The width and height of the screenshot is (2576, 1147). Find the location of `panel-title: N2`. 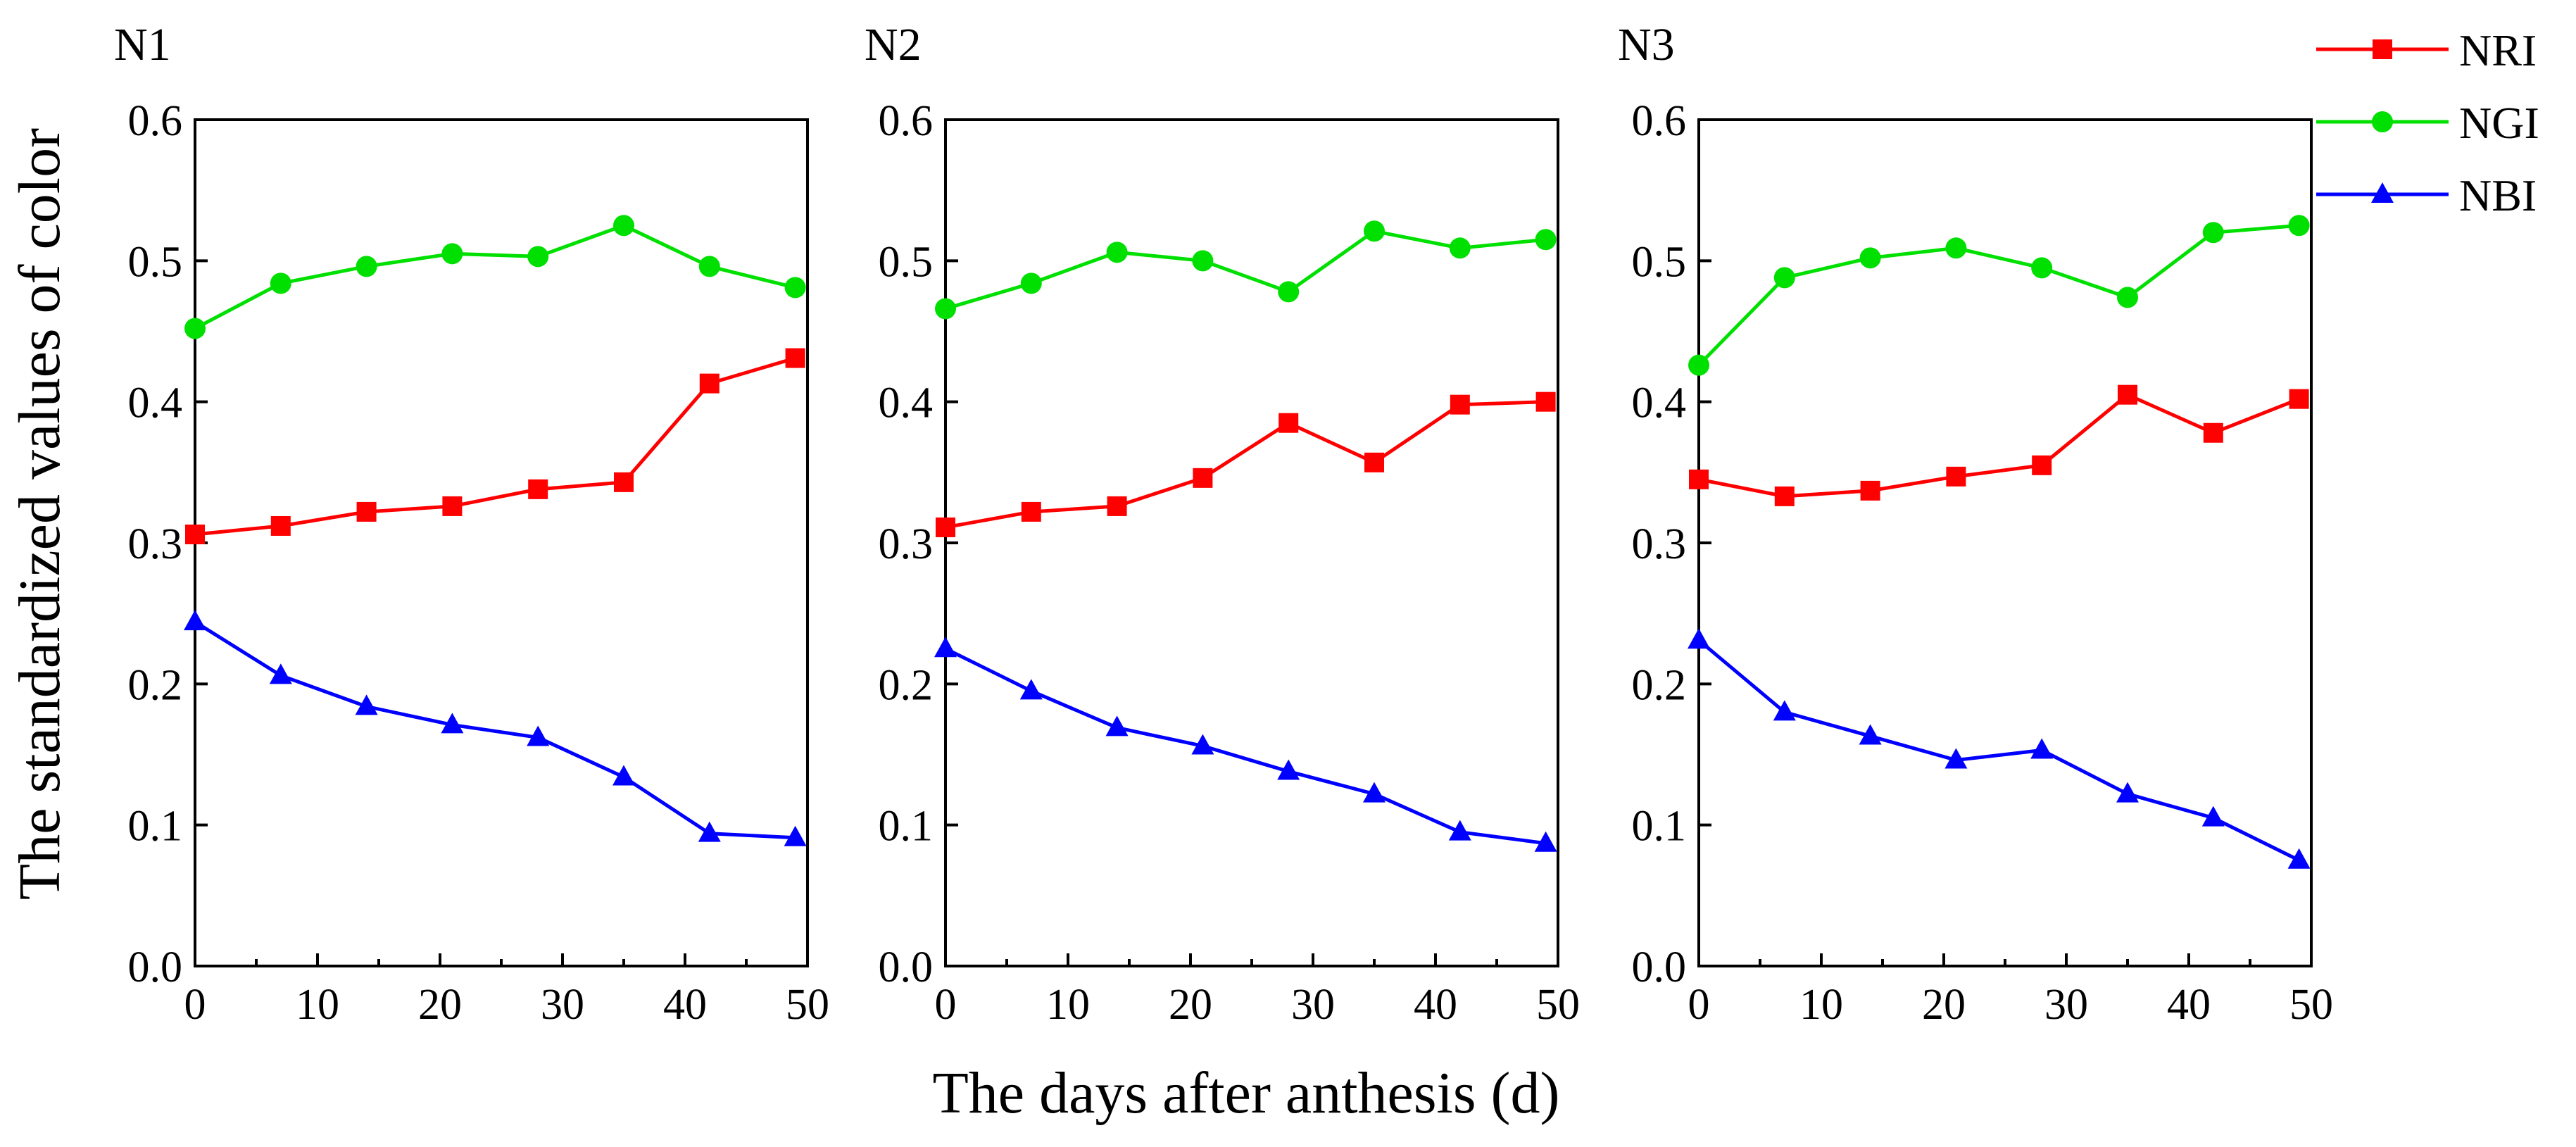

panel-title: N2 is located at coordinates (893, 44).